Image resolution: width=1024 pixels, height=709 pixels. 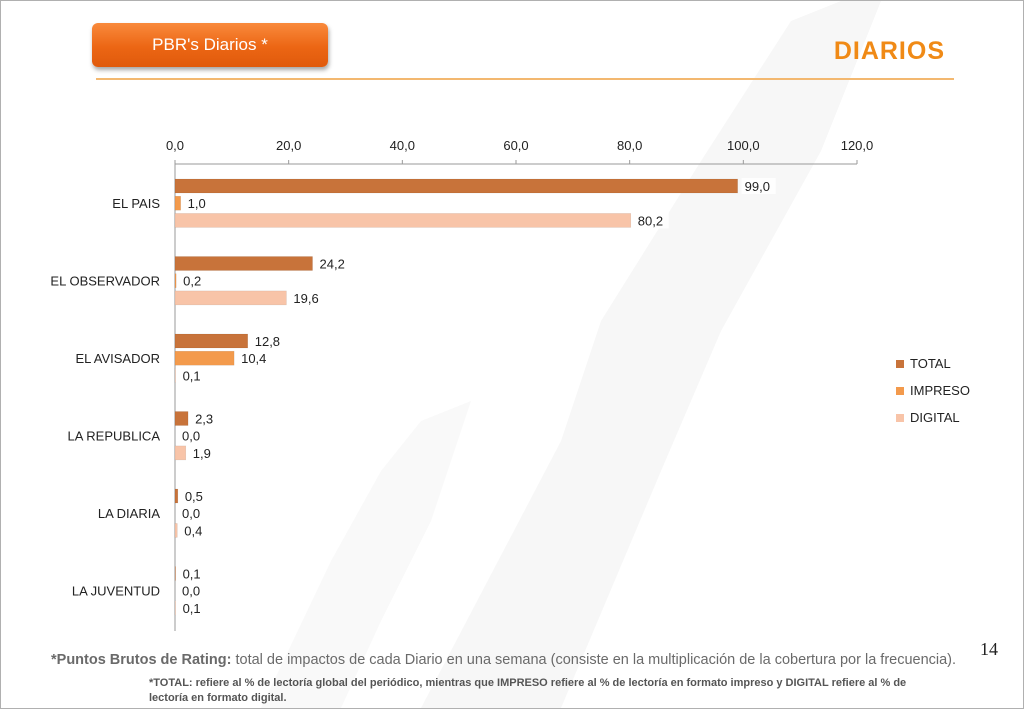 I want to click on legend-swatch-digital, so click(x=900, y=417).